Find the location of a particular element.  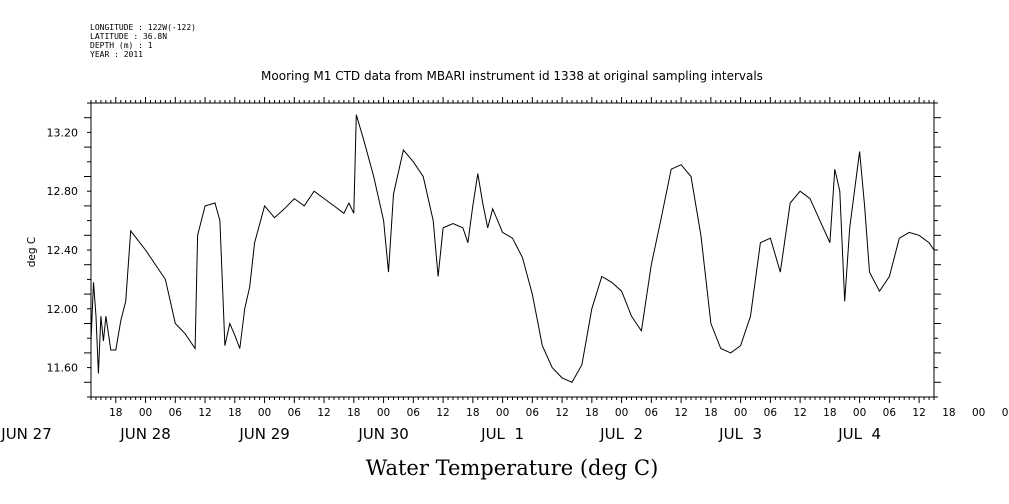

y-tick-label: 13.20 is located at coordinates (63, 132).